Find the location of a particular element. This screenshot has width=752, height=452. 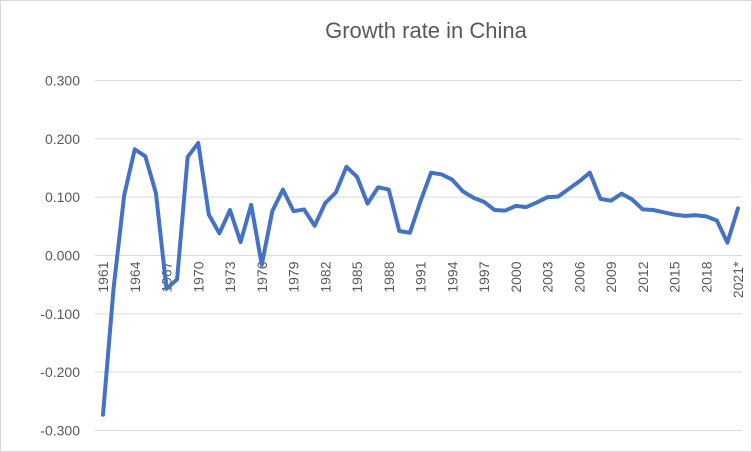

y-tick-label: -0.200 is located at coordinates (60, 372).